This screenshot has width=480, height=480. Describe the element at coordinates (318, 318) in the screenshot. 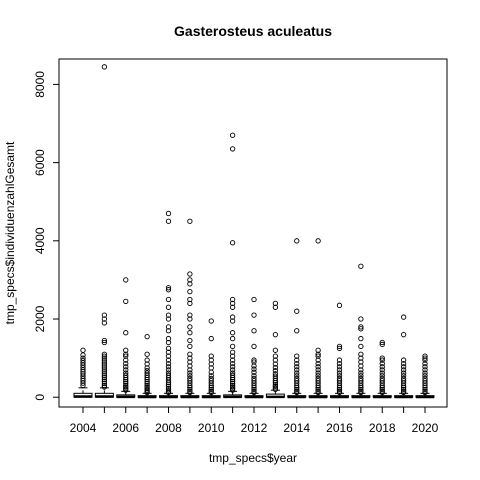

I see `box-2015` at that location.